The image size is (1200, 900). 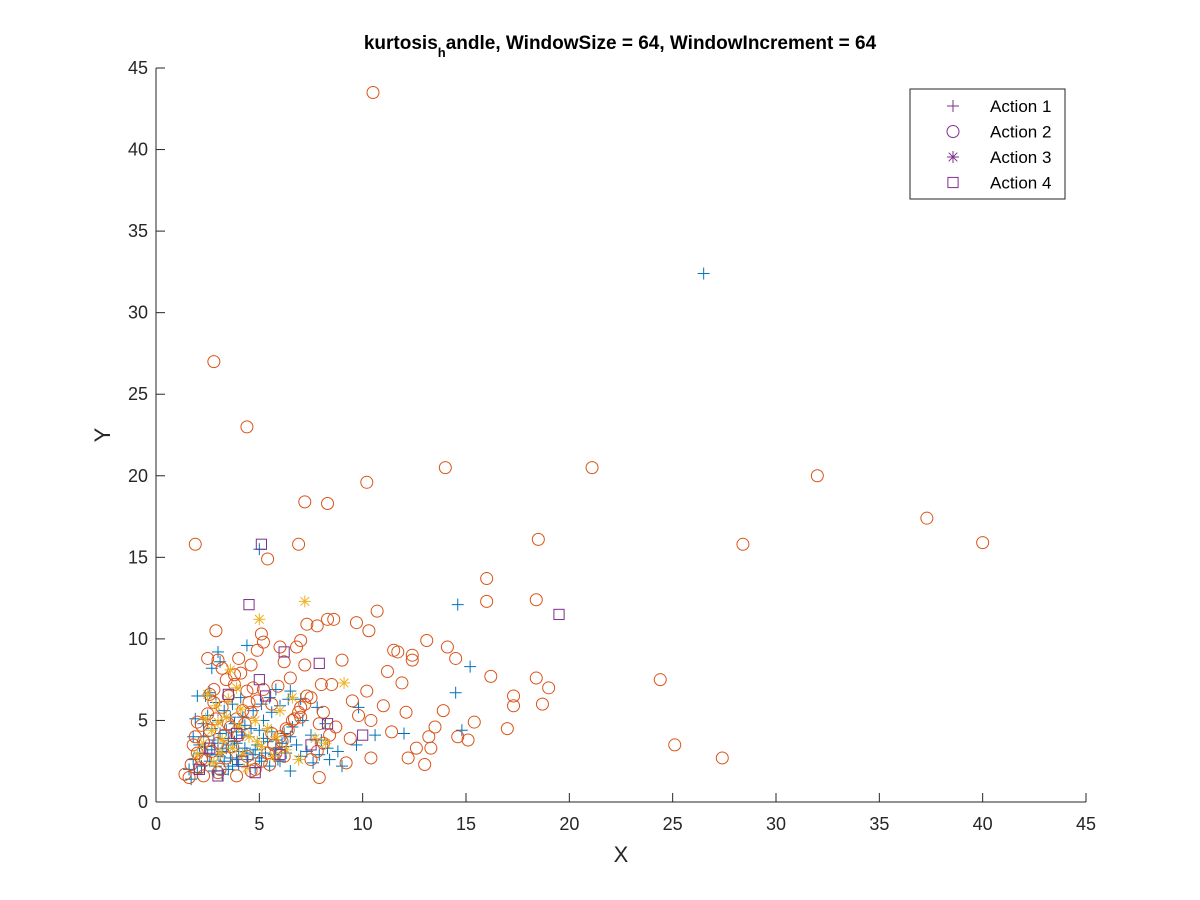 What do you see at coordinates (1020, 106) in the screenshot?
I see `legend-label: Action 1` at bounding box center [1020, 106].